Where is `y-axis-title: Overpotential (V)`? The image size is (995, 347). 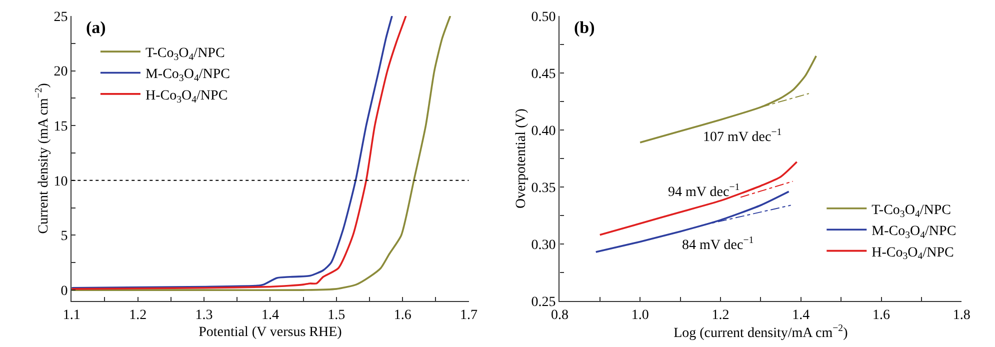
y-axis-title: Overpotential (V) is located at coordinates (521, 158).